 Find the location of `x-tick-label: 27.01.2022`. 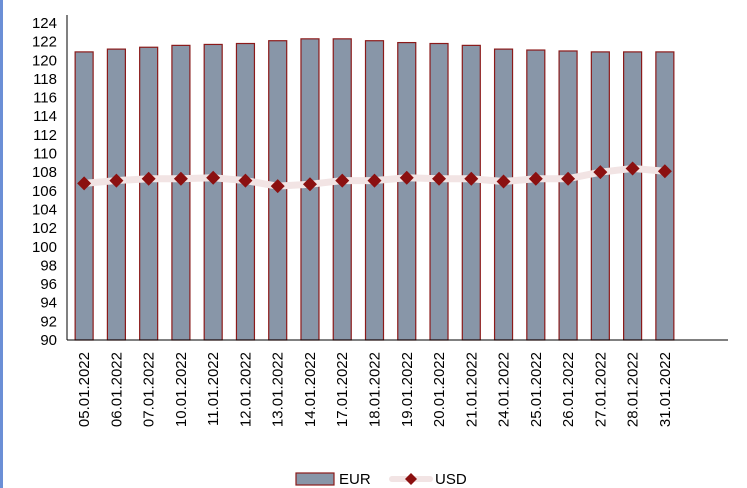

x-tick-label: 27.01.2022 is located at coordinates (600, 389).